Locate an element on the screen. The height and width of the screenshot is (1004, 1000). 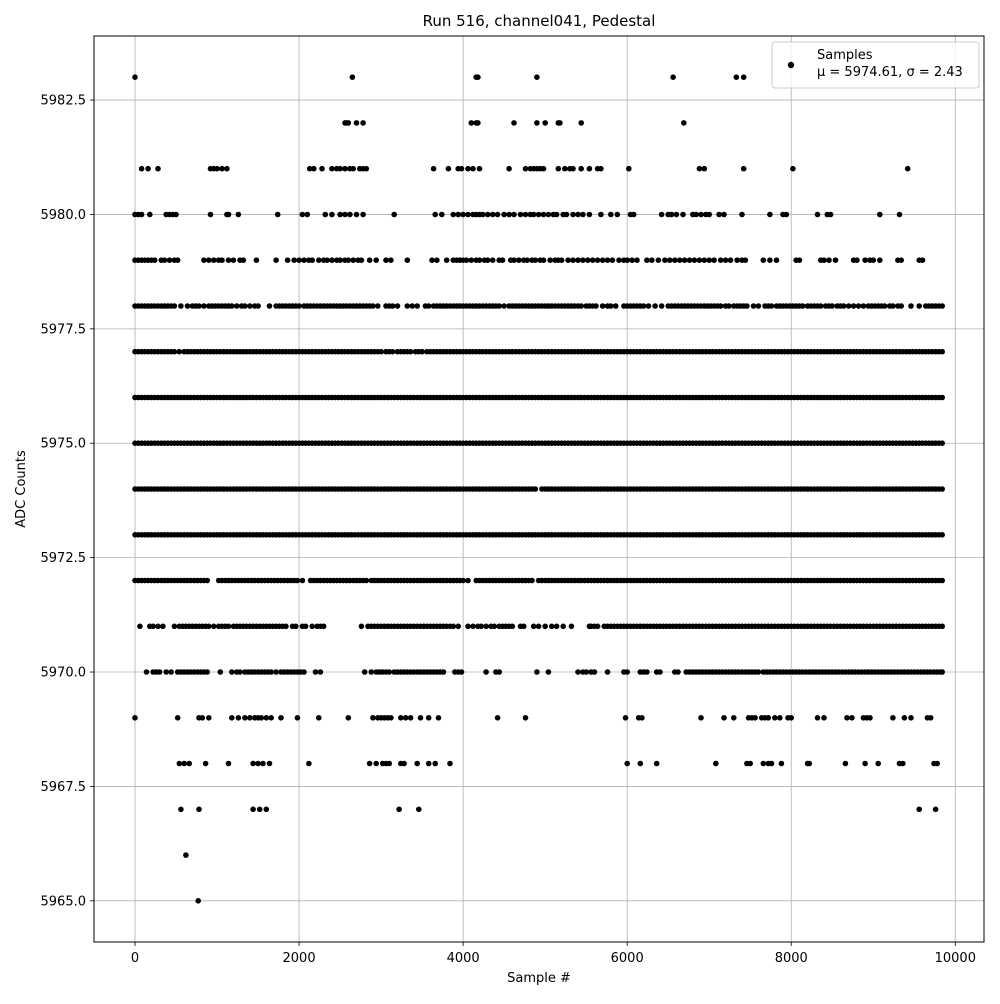
x-tick-label: 4000 is located at coordinates (463, 958).